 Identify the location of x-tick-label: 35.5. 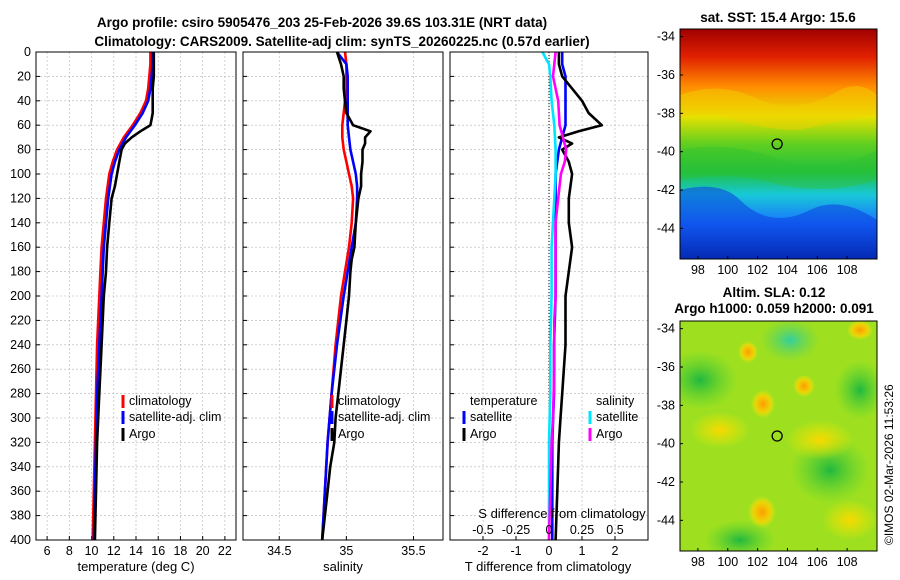
(413, 551).